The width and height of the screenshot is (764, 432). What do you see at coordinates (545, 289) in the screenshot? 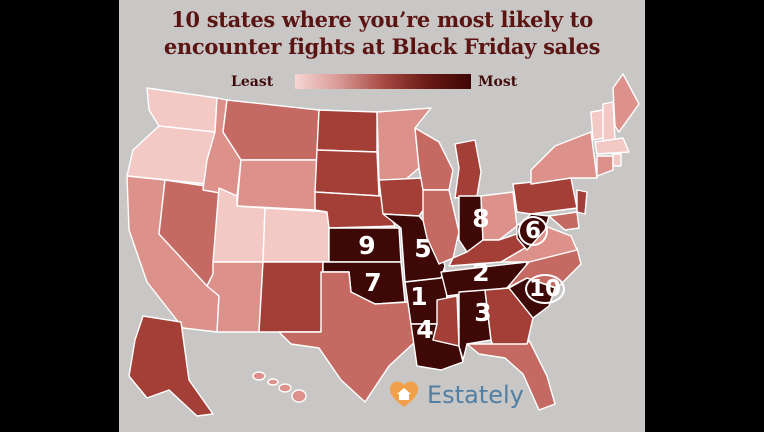
I see `rank-label-south-carolina: 10` at bounding box center [545, 289].